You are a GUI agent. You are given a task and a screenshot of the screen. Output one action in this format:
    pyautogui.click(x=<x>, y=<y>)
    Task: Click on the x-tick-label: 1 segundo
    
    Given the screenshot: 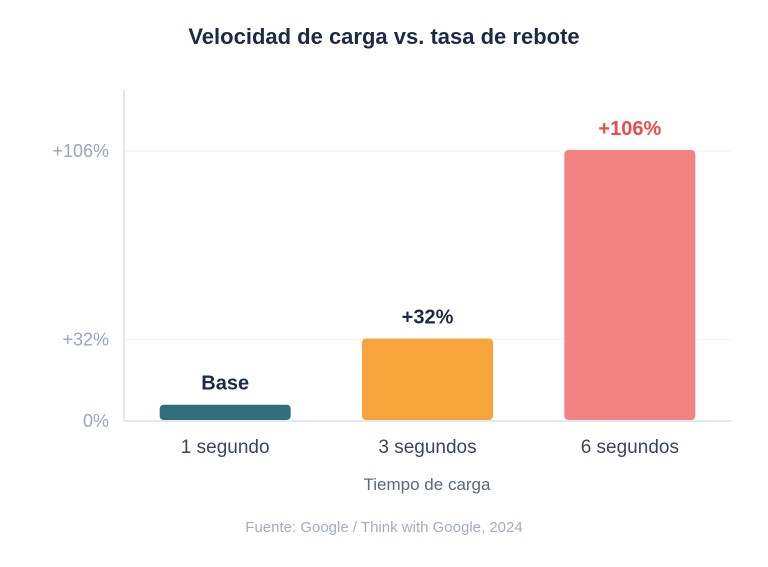 What is the action you would take?
    pyautogui.click(x=225, y=447)
    